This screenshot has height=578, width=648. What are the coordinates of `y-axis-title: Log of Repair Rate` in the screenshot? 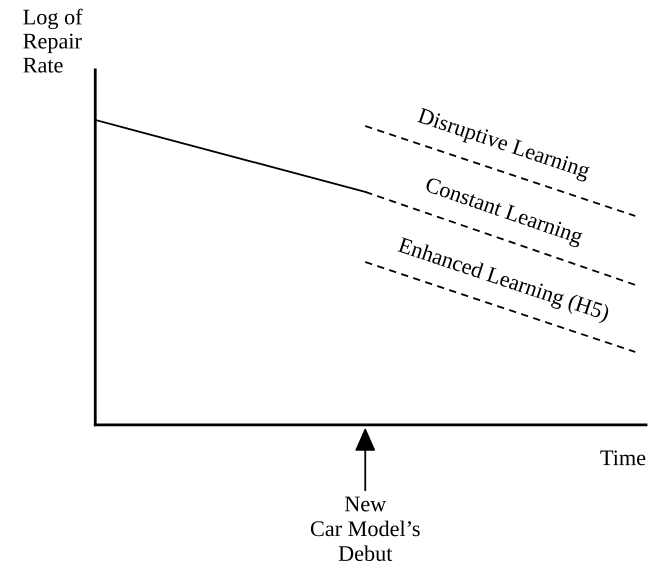 It's located at (53, 40).